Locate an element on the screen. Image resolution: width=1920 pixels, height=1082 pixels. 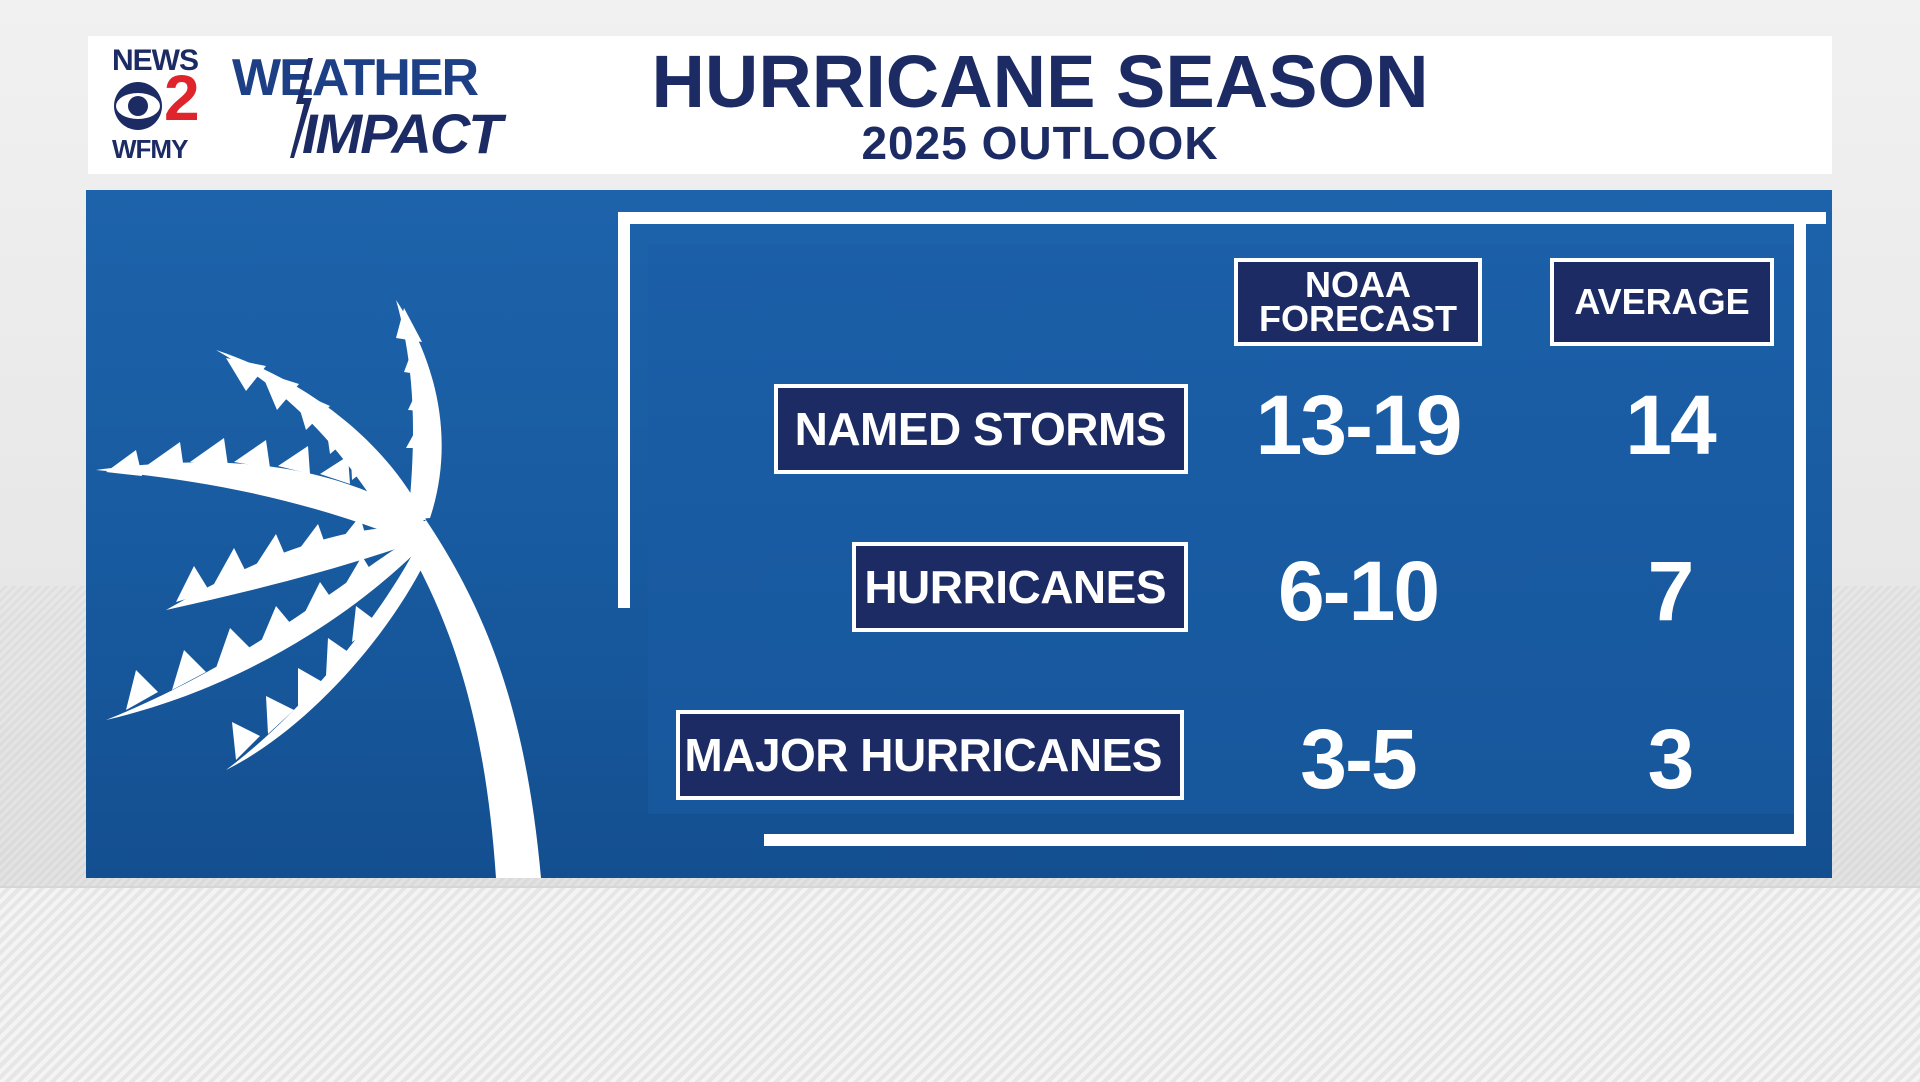
logo-news-text: NEWS is located at coordinates (155, 60).